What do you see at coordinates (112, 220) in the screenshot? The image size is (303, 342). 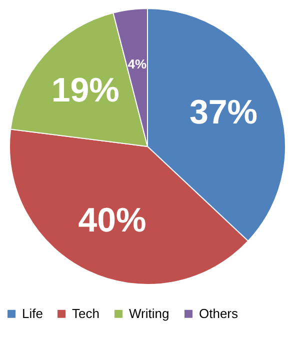 I see `data-label: 40%` at bounding box center [112, 220].